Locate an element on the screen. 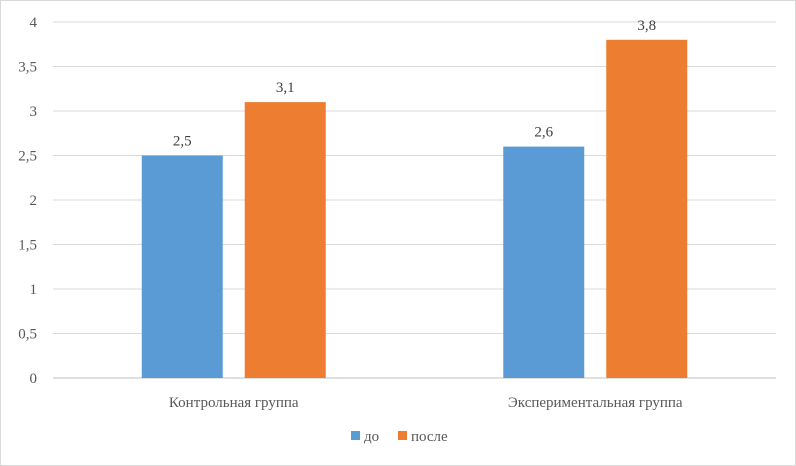 The image size is (796, 466). data-label: 2,5 is located at coordinates (182, 142).